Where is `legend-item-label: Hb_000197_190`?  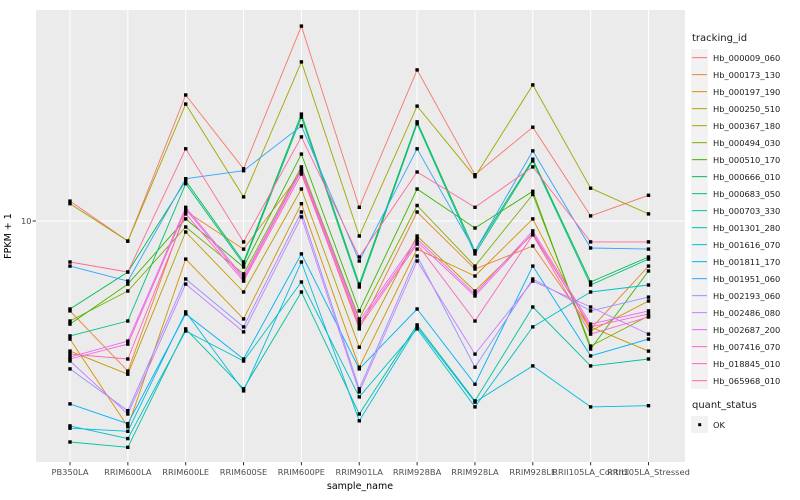
legend-item-label: Hb_000197_190 is located at coordinates (747, 91).